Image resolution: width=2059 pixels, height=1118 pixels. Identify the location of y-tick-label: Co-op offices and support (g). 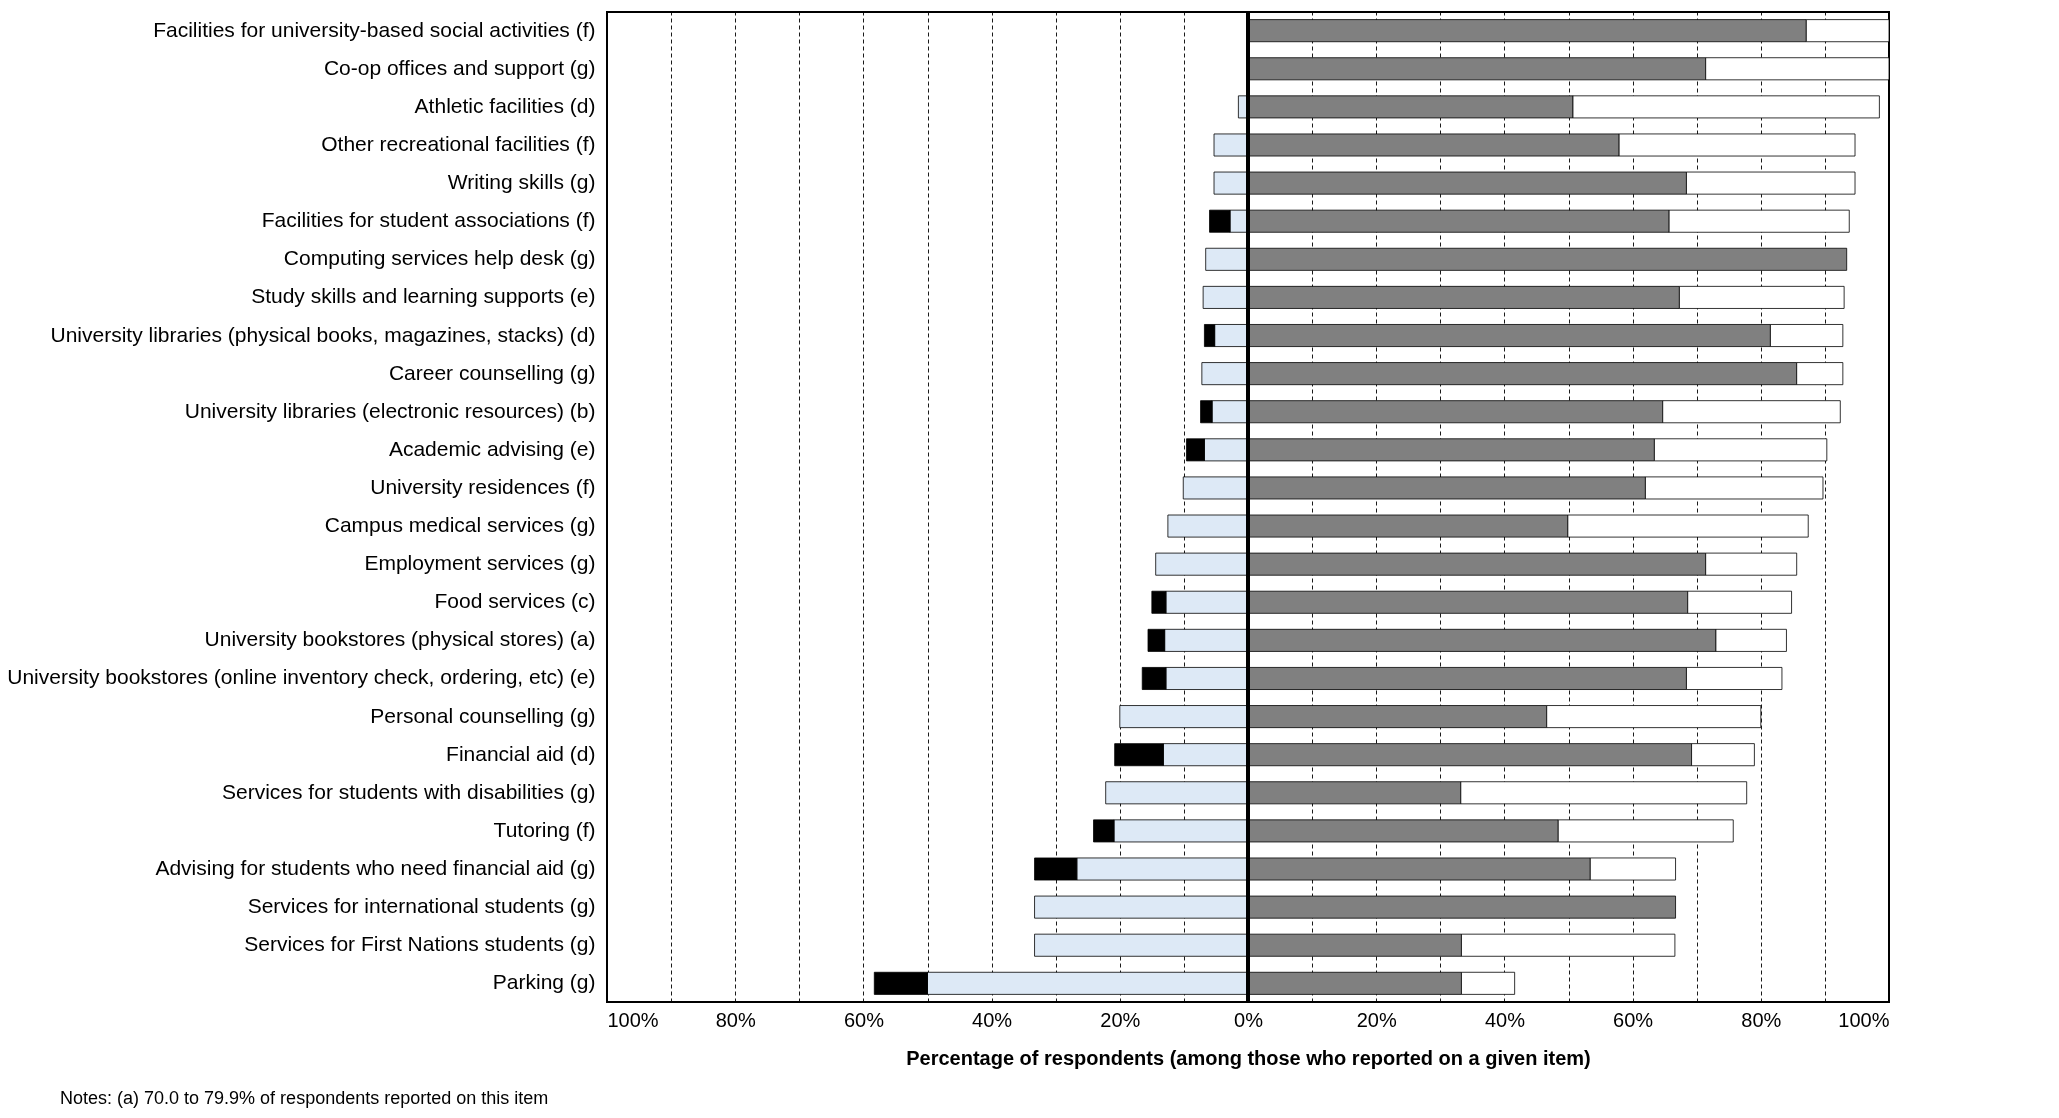
(459, 67).